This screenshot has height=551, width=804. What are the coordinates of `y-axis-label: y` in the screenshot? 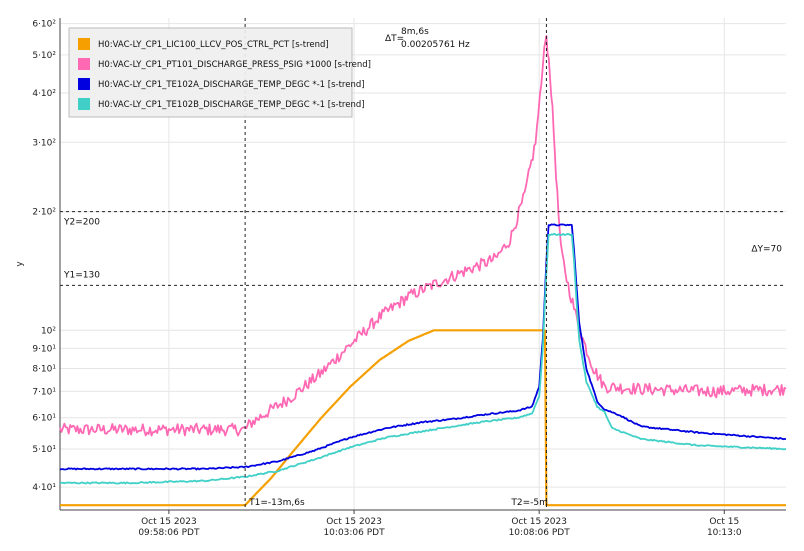 It's located at (20, 264).